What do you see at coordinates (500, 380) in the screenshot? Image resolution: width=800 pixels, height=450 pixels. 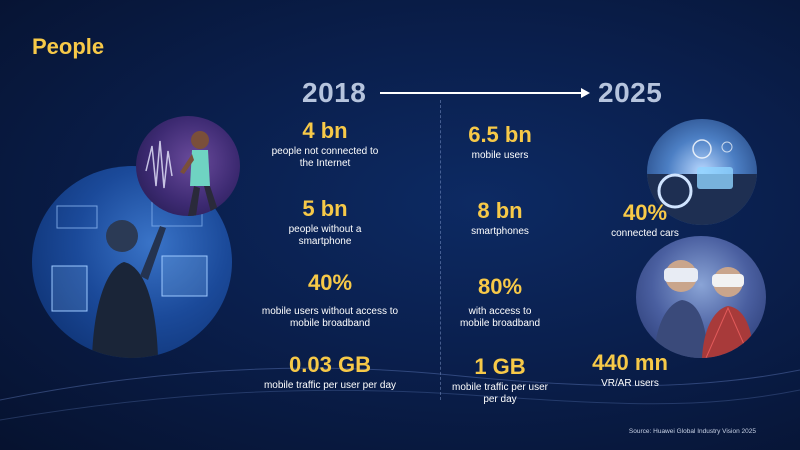 I see `stat-2025-traffic: 1 GB mobile traffic per user per day` at bounding box center [500, 380].